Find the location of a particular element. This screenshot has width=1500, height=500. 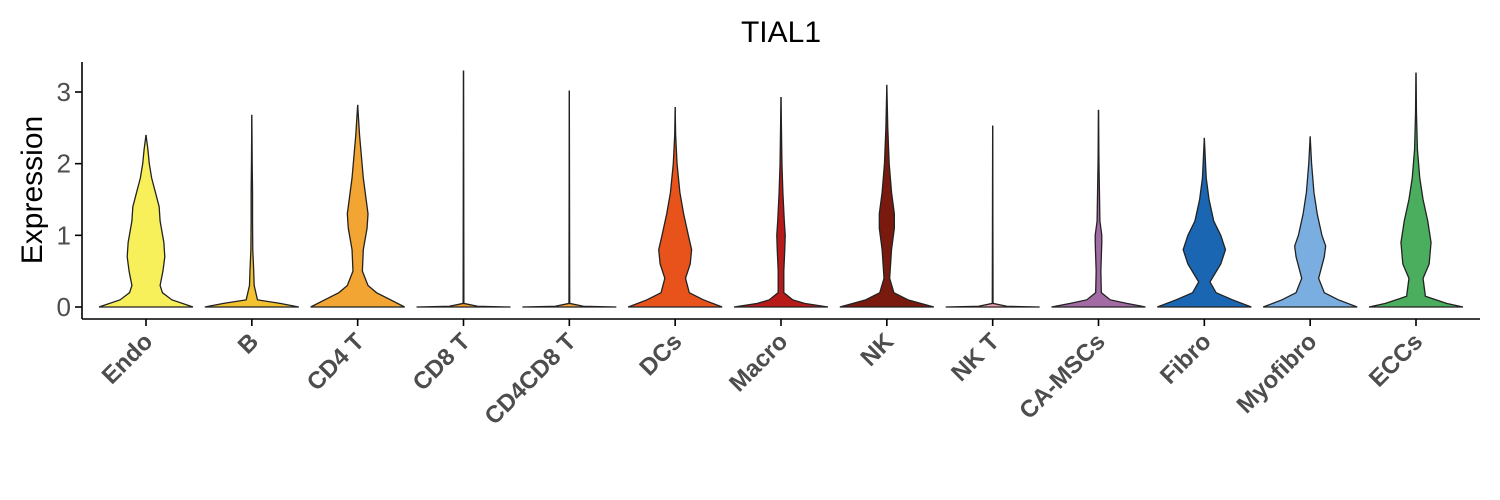

x-tick-label: Myofibro is located at coordinates (1277, 373).